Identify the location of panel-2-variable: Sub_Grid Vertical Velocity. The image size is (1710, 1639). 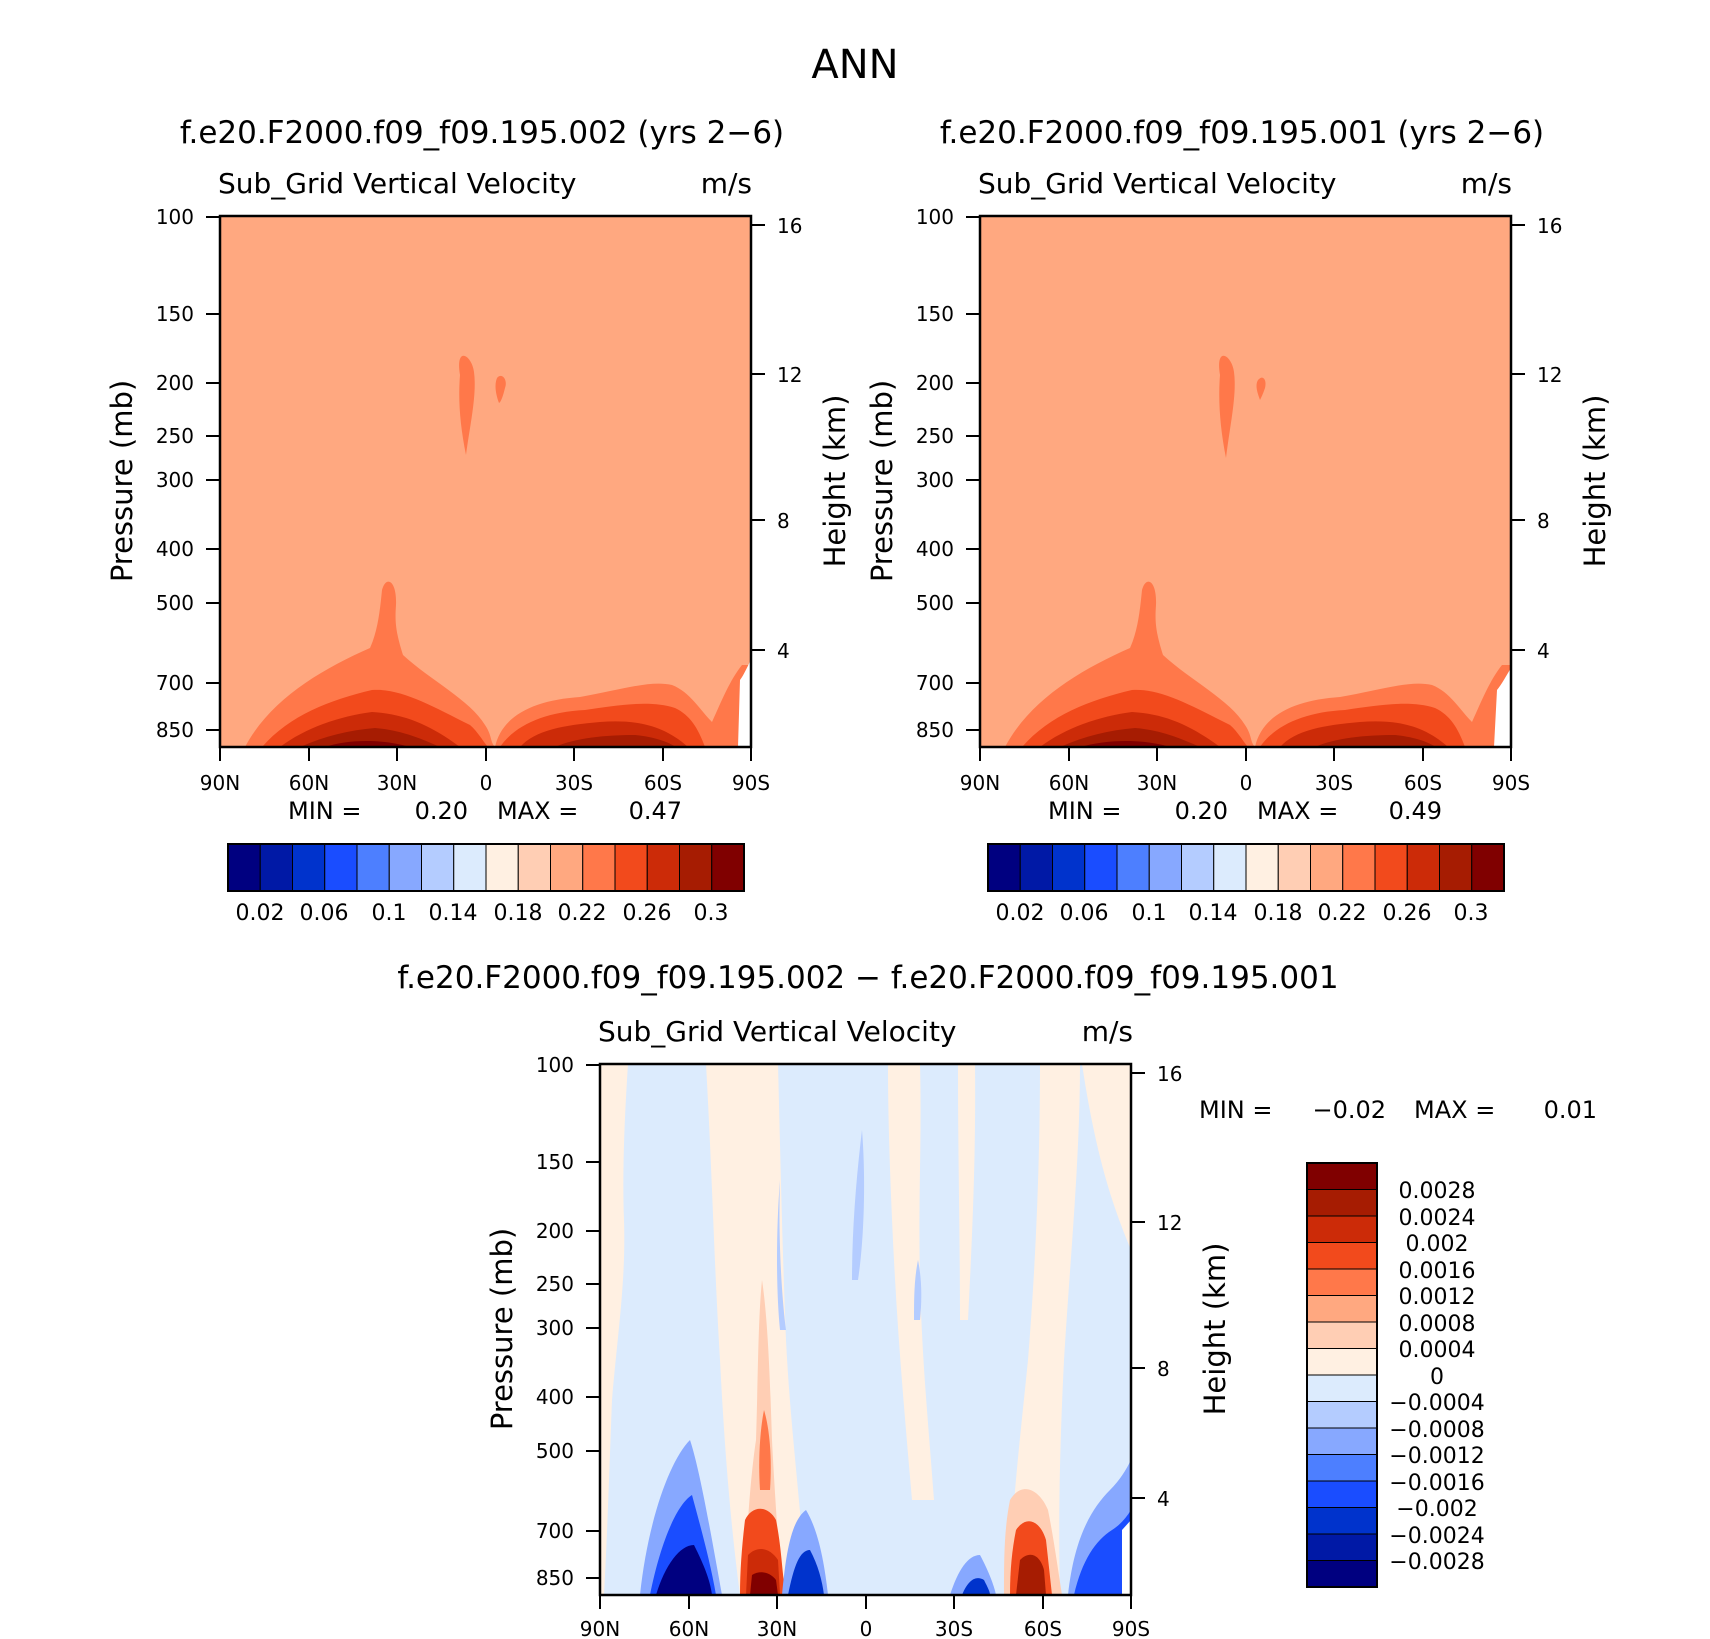
(1157, 183).